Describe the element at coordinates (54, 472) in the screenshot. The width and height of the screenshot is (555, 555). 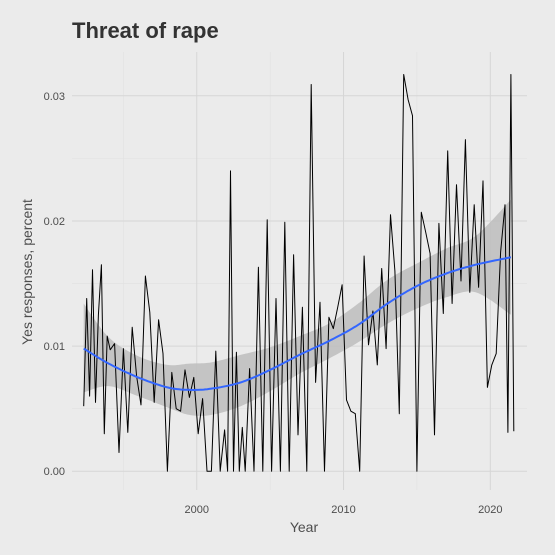
I see `y-tick-label: 0.00` at that location.